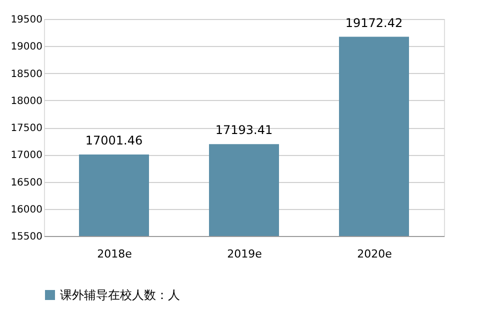 The image size is (495, 318). What do you see at coordinates (114, 254) in the screenshot?
I see `x-tick-label: 2018e` at bounding box center [114, 254].